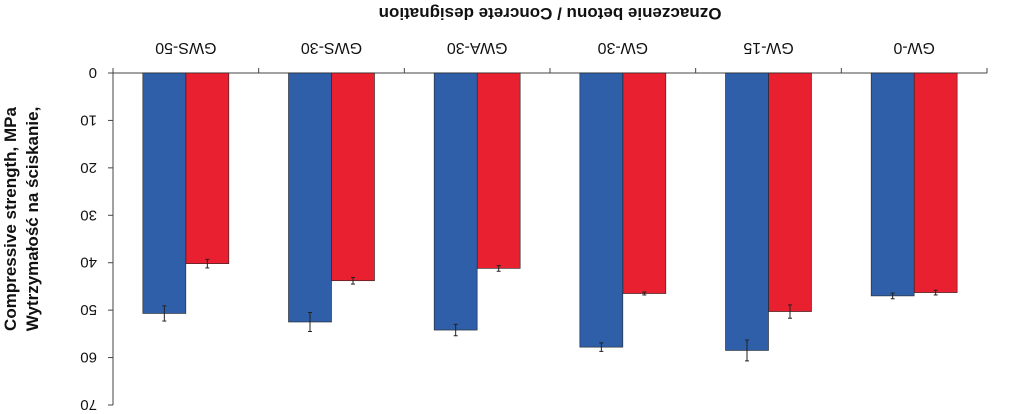  Describe the element at coordinates (88, 214) in the screenshot. I see `y-tick-label: 30` at that location.